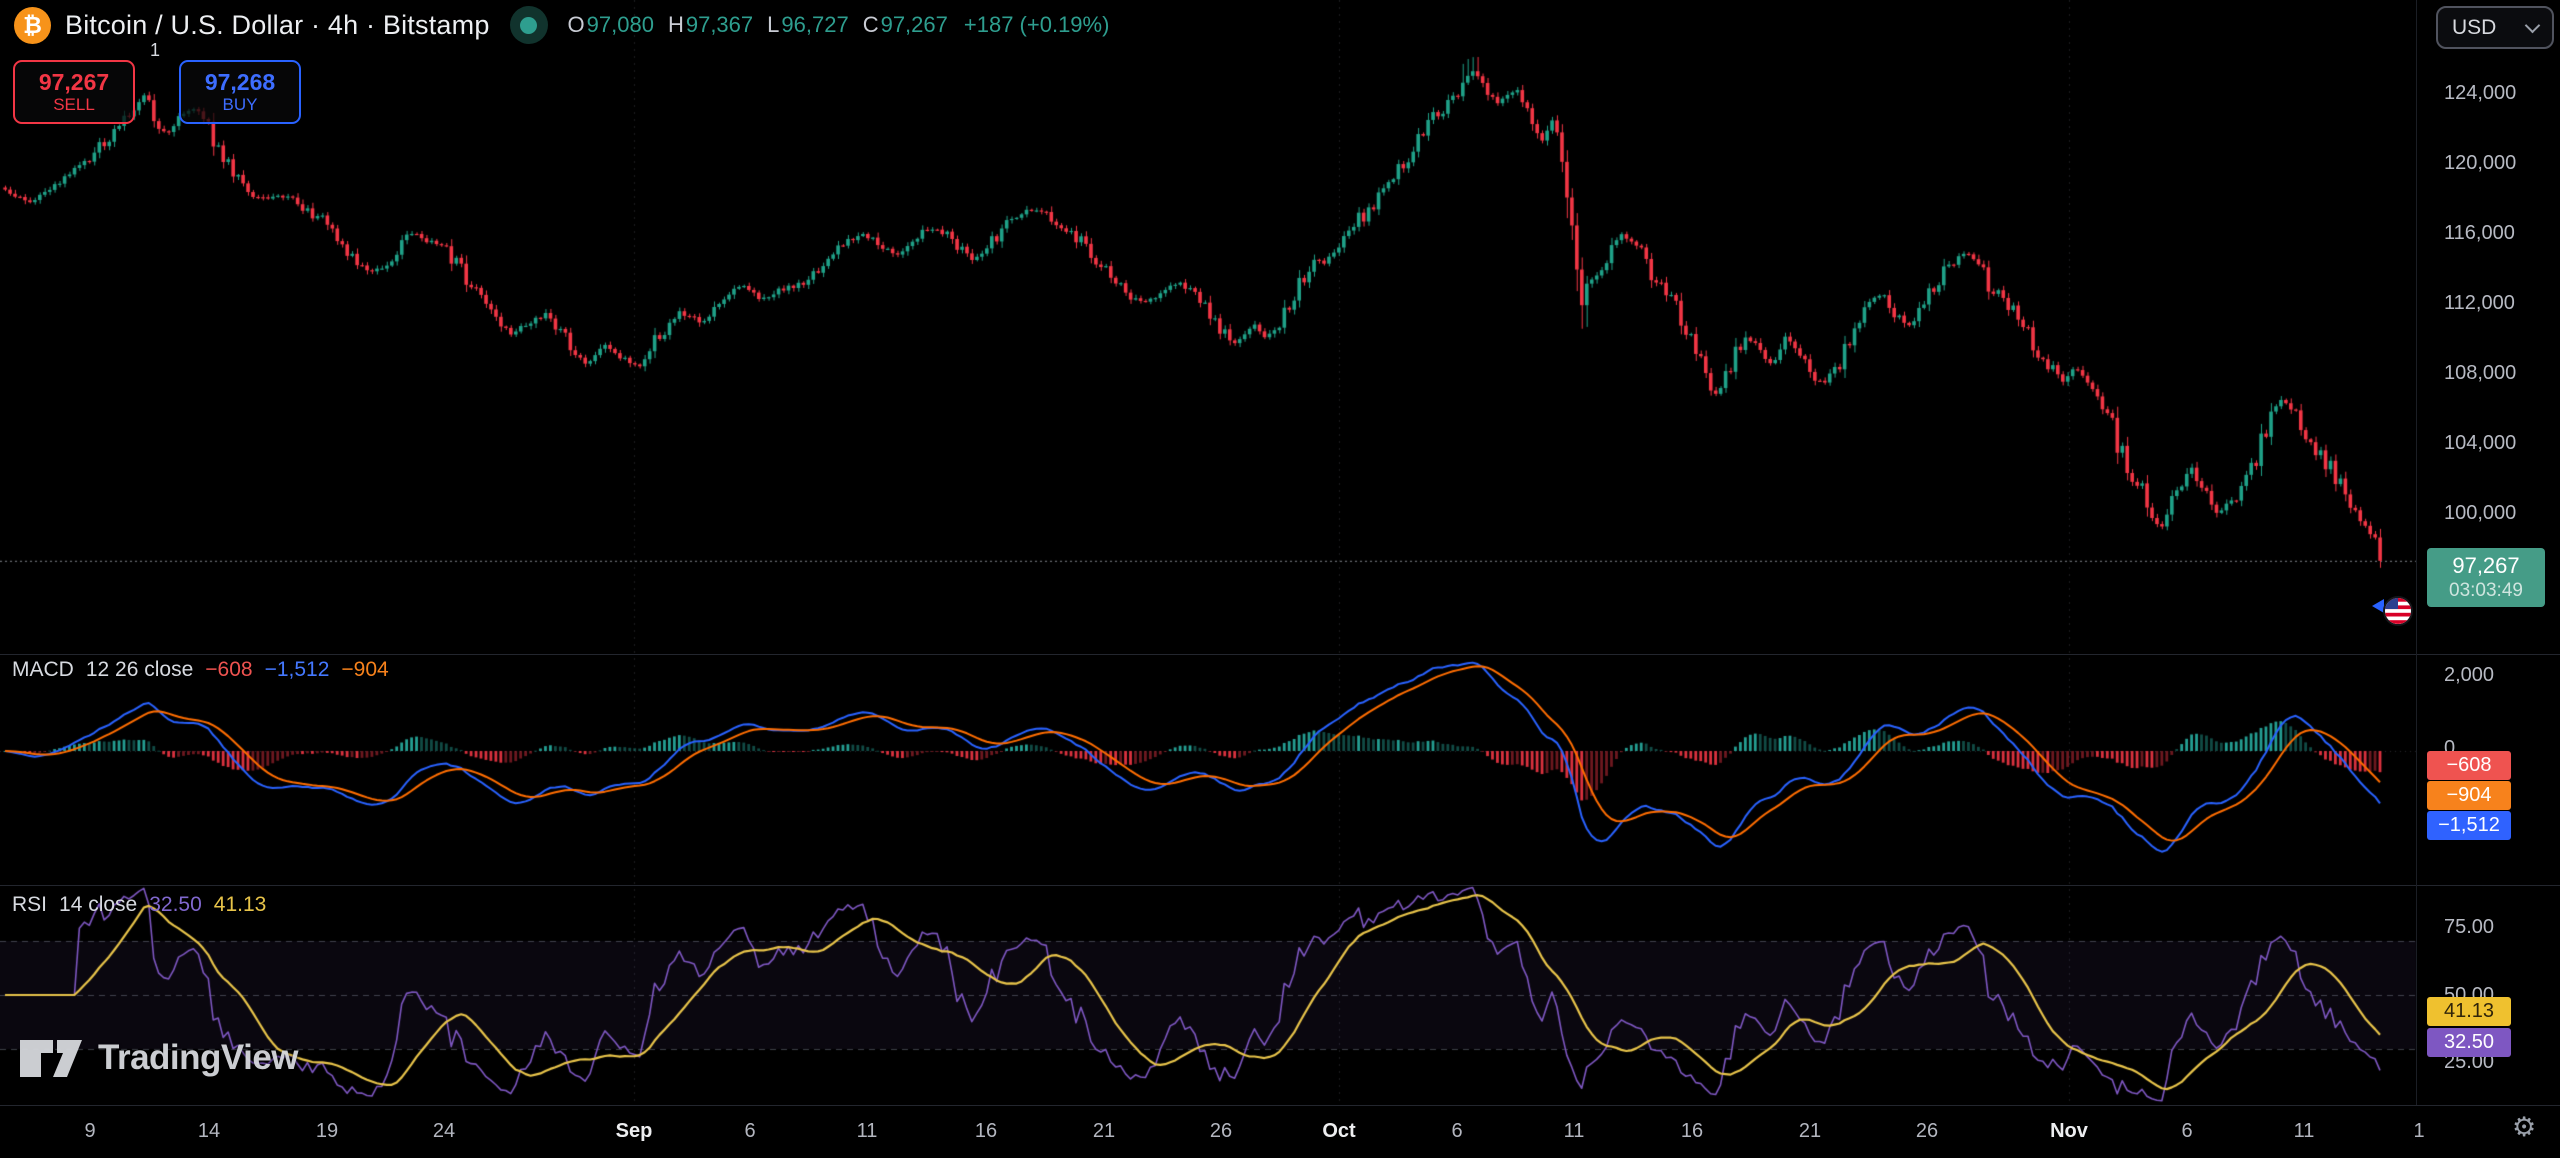 This screenshot has height=1158, width=2560. What do you see at coordinates (2479, 303) in the screenshot?
I see `price-axis-label: 112,000` at bounding box center [2479, 303].